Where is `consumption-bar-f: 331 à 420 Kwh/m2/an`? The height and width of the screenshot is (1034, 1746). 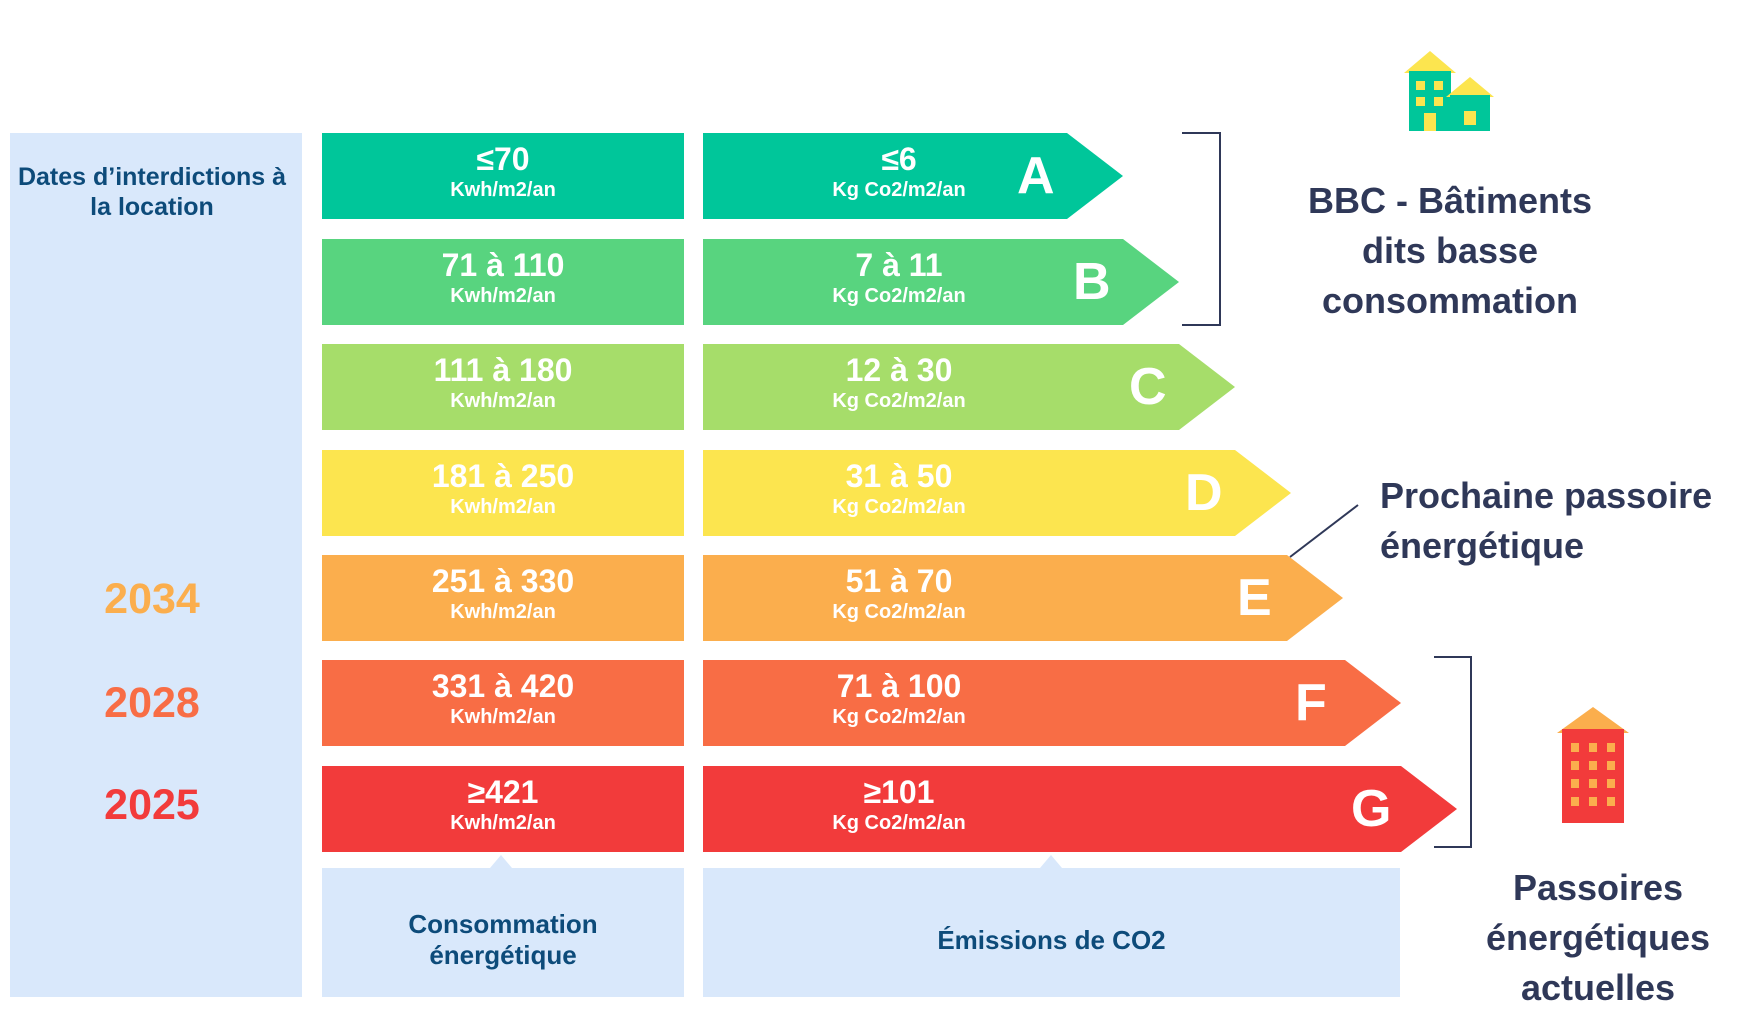
consumption-bar-f: 331 à 420 Kwh/m2/an is located at coordinates (503, 703).